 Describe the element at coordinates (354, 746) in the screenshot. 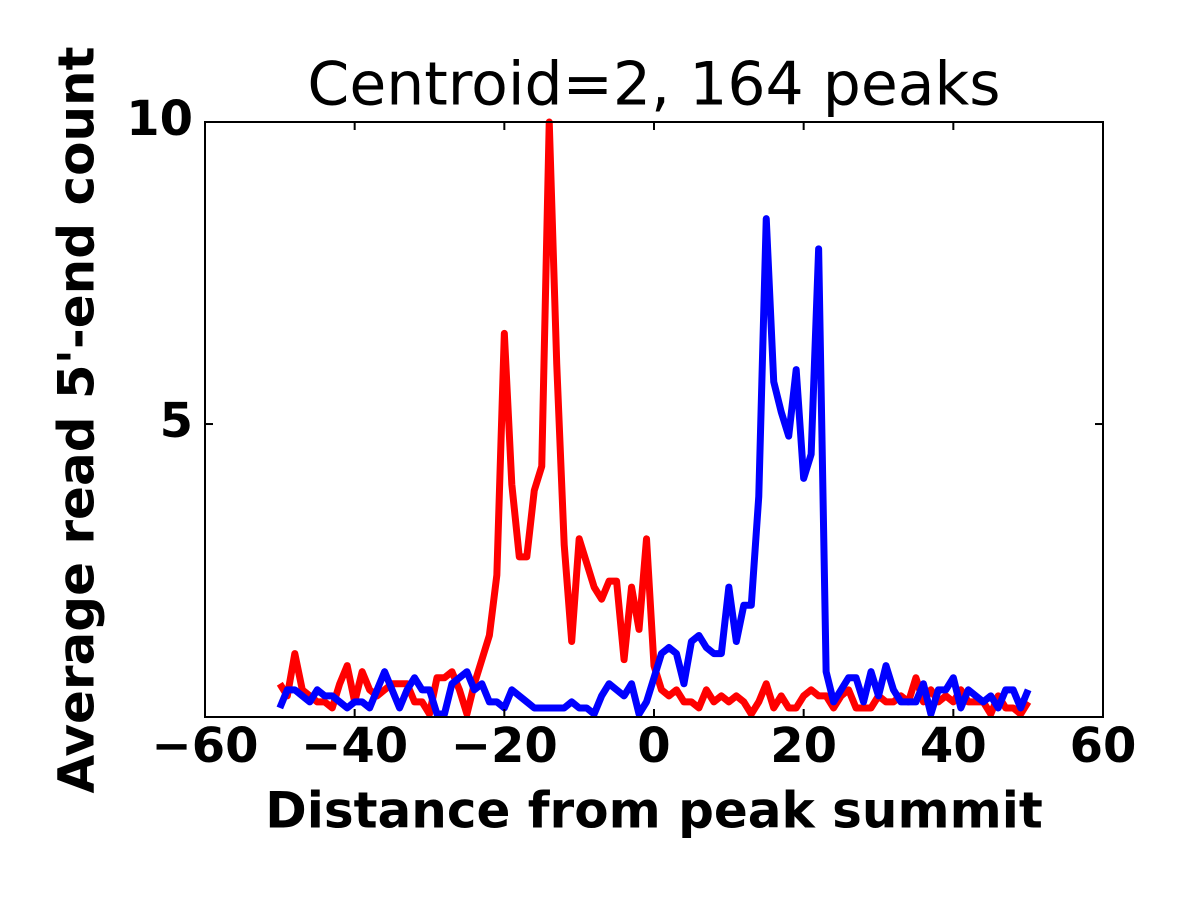

I see `x-tick-label: −40` at that location.